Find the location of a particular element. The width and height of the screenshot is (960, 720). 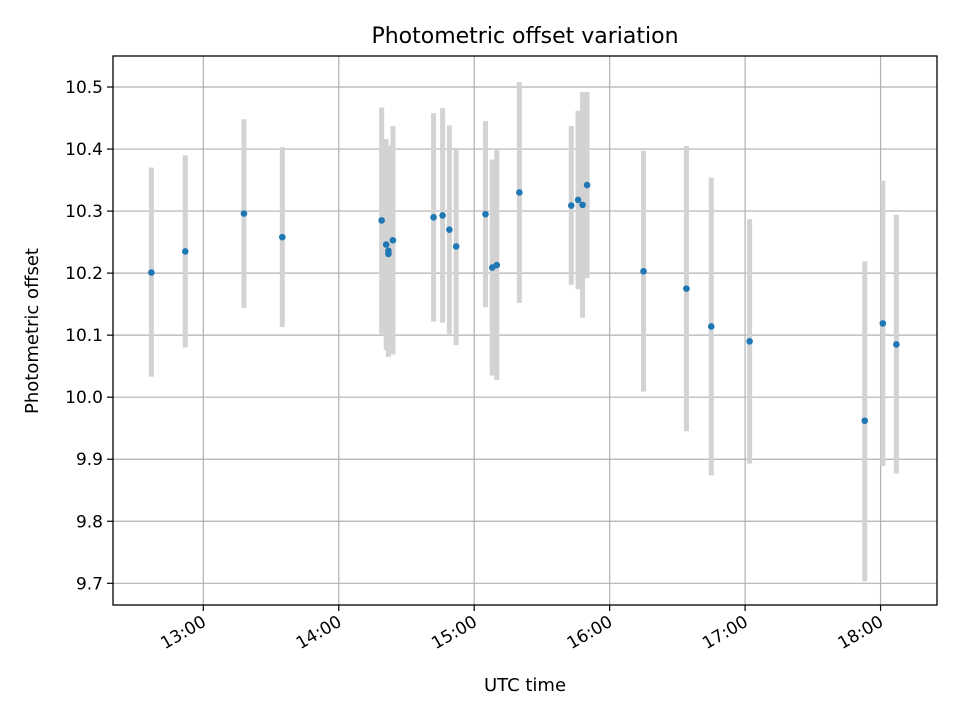

y-tick-label: 10.2 is located at coordinates (84, 274).